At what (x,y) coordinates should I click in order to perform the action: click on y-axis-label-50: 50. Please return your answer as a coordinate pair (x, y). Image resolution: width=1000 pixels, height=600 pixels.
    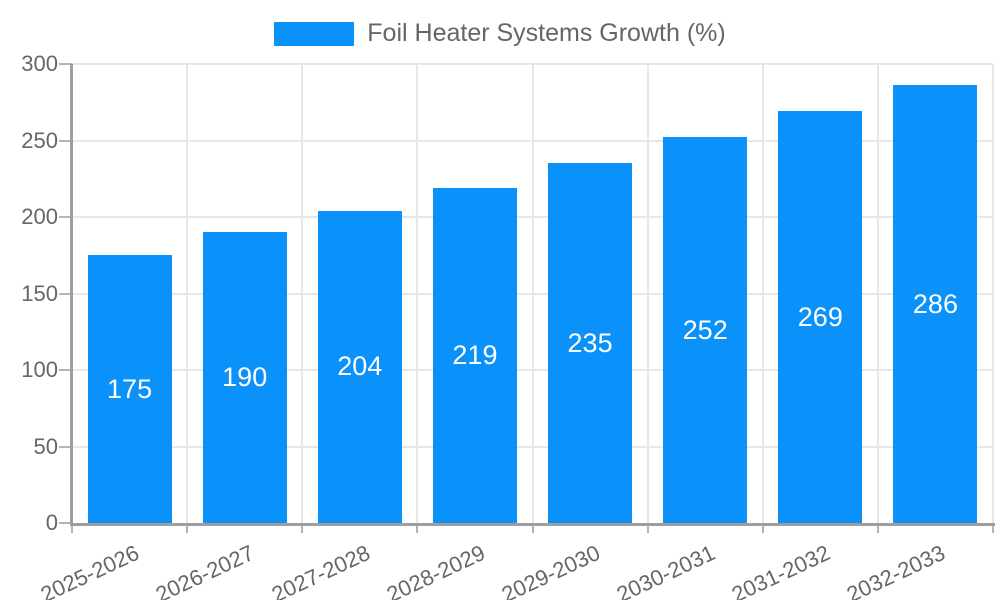
    Looking at the image, I should click on (45, 446).